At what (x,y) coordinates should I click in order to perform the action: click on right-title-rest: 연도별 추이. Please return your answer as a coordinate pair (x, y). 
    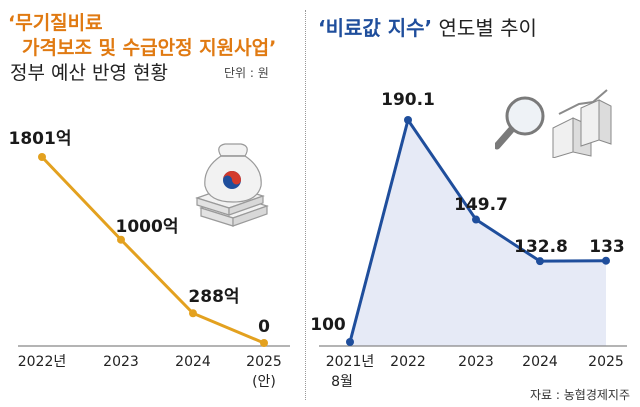
    Looking at the image, I should click on (484, 28).